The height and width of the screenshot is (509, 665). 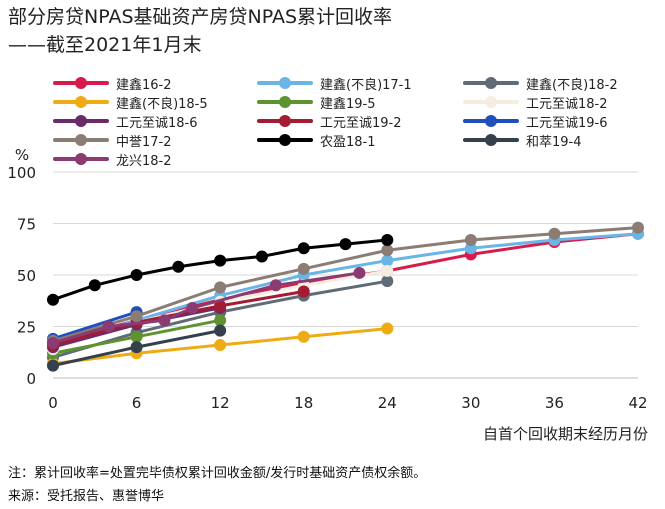 What do you see at coordinates (387, 403) in the screenshot?
I see `x-tick-label: 24` at bounding box center [387, 403].